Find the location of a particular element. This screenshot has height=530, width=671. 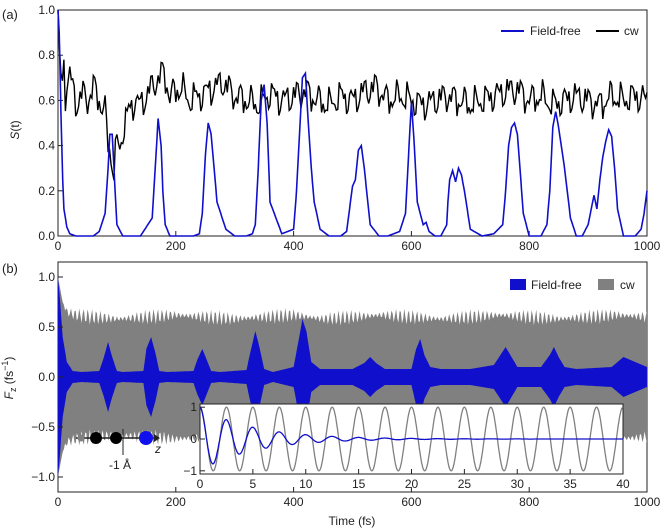

molecule-offset-label: -1 Å is located at coordinates (120, 464).